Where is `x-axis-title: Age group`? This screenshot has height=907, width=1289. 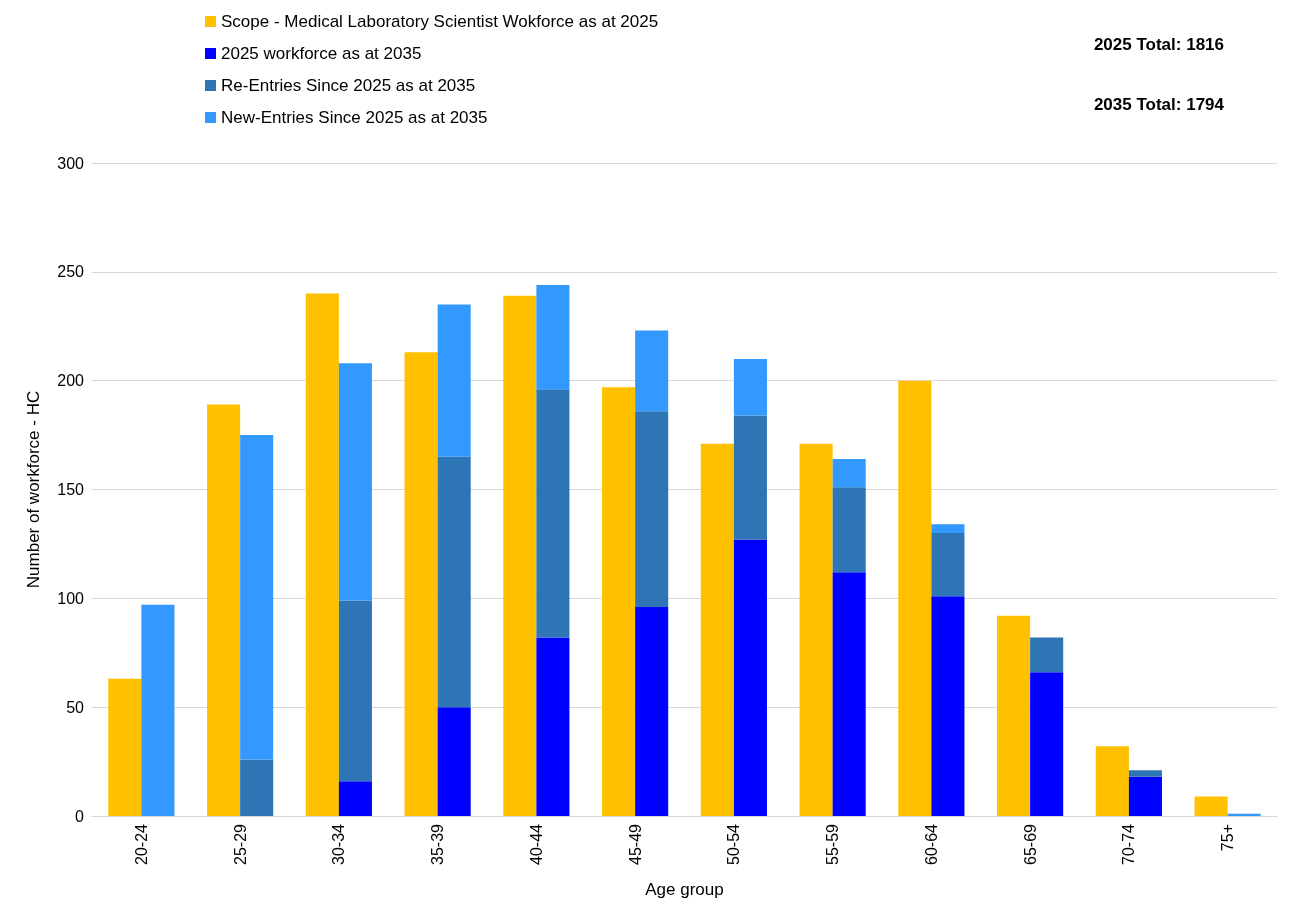 x-axis-title: Age group is located at coordinates (684, 889).